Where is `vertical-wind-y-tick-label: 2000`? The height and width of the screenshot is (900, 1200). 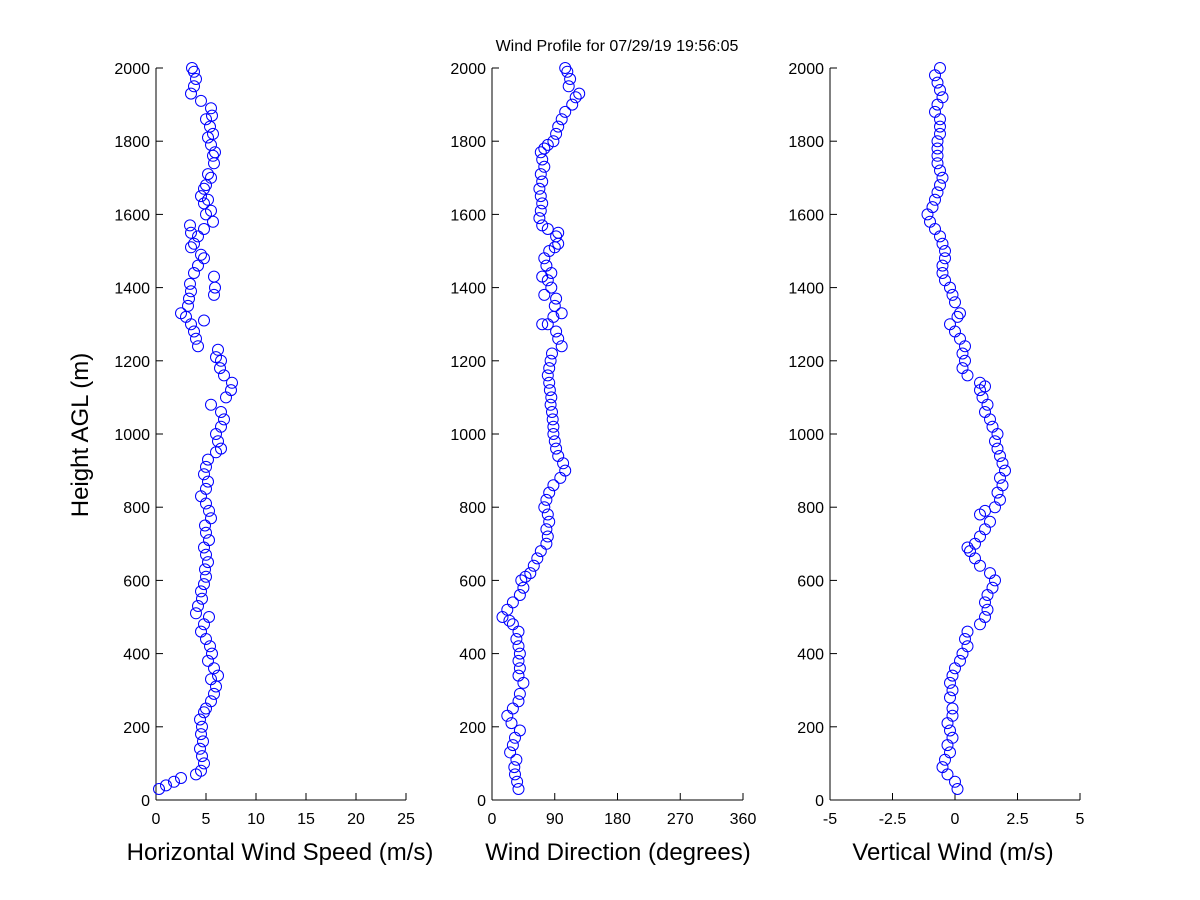 vertical-wind-y-tick-label: 2000 is located at coordinates (806, 69).